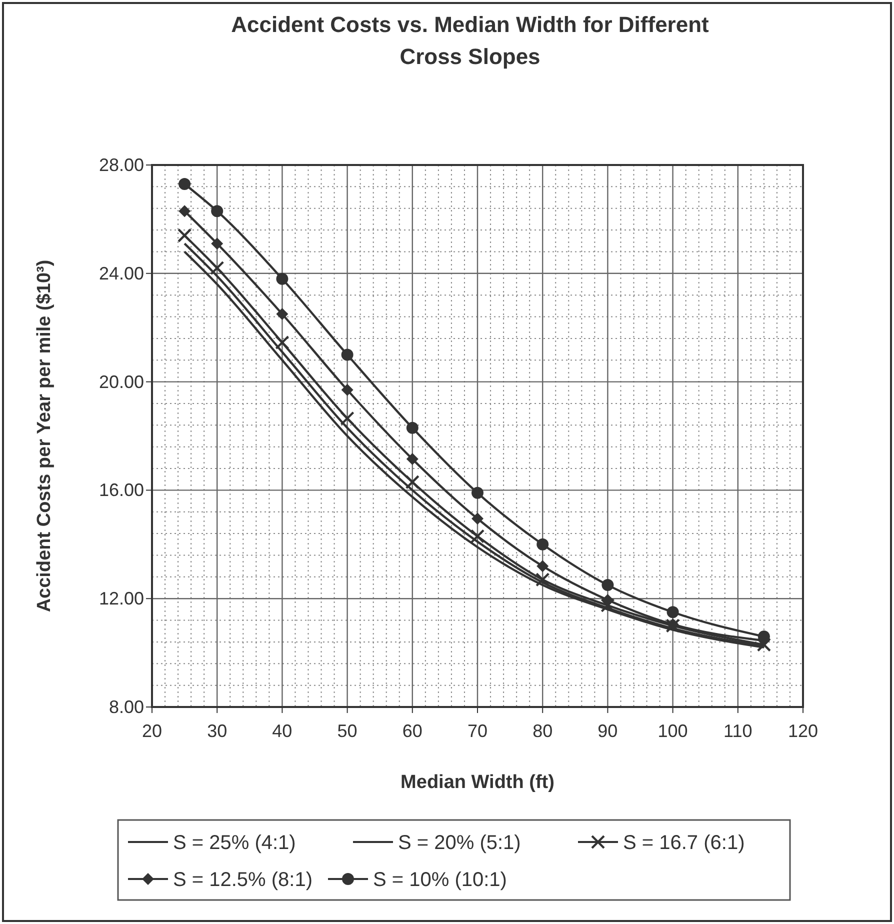 This screenshot has width=894, height=924. What do you see at coordinates (121, 490) in the screenshot?
I see `y-tick-label: 16.00` at bounding box center [121, 490].